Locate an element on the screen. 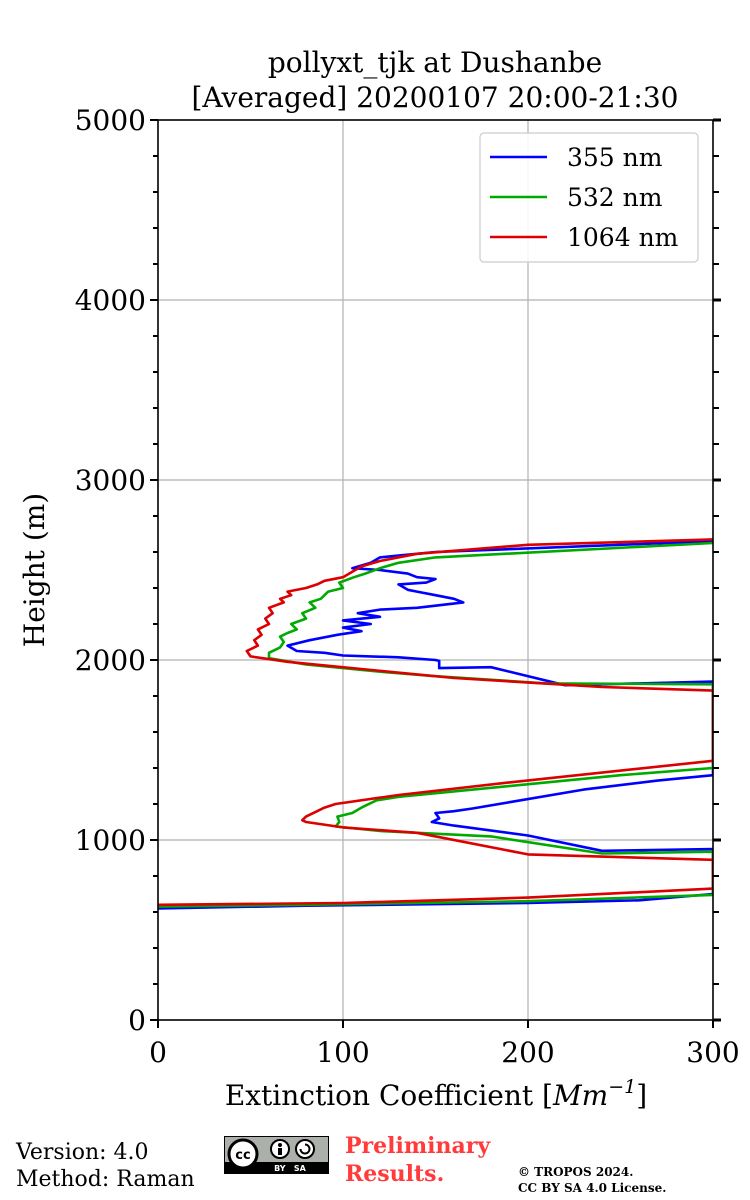  y-axis-label: Height (m) is located at coordinates (34, 570).